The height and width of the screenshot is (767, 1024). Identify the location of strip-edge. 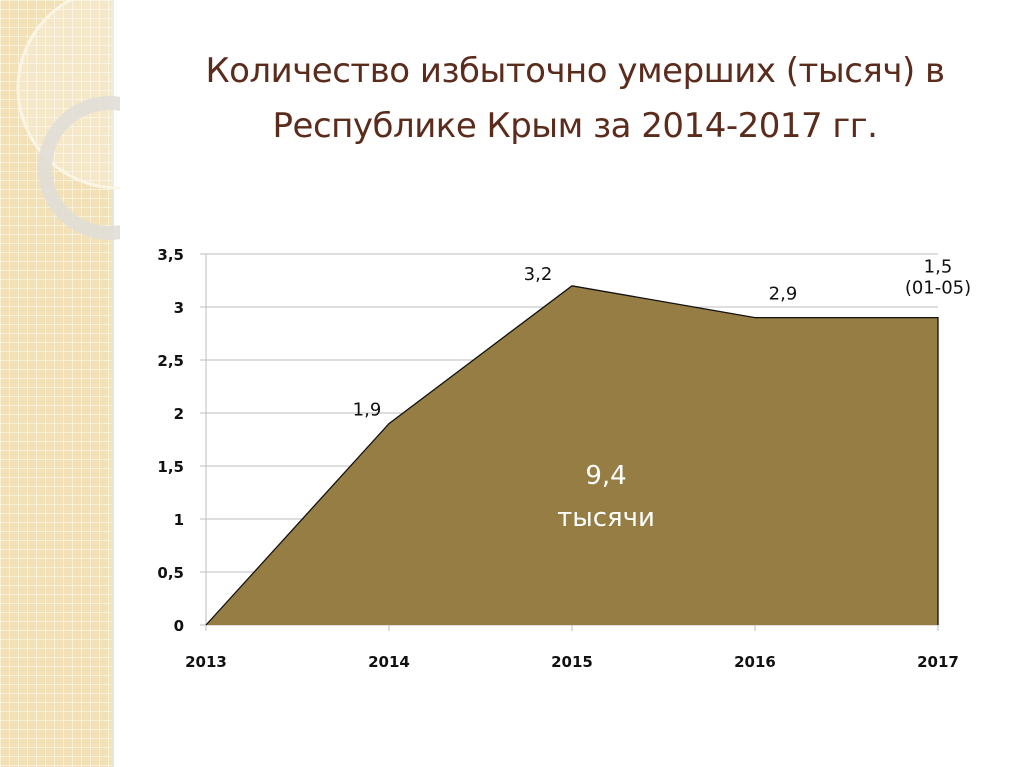
(112, 383).